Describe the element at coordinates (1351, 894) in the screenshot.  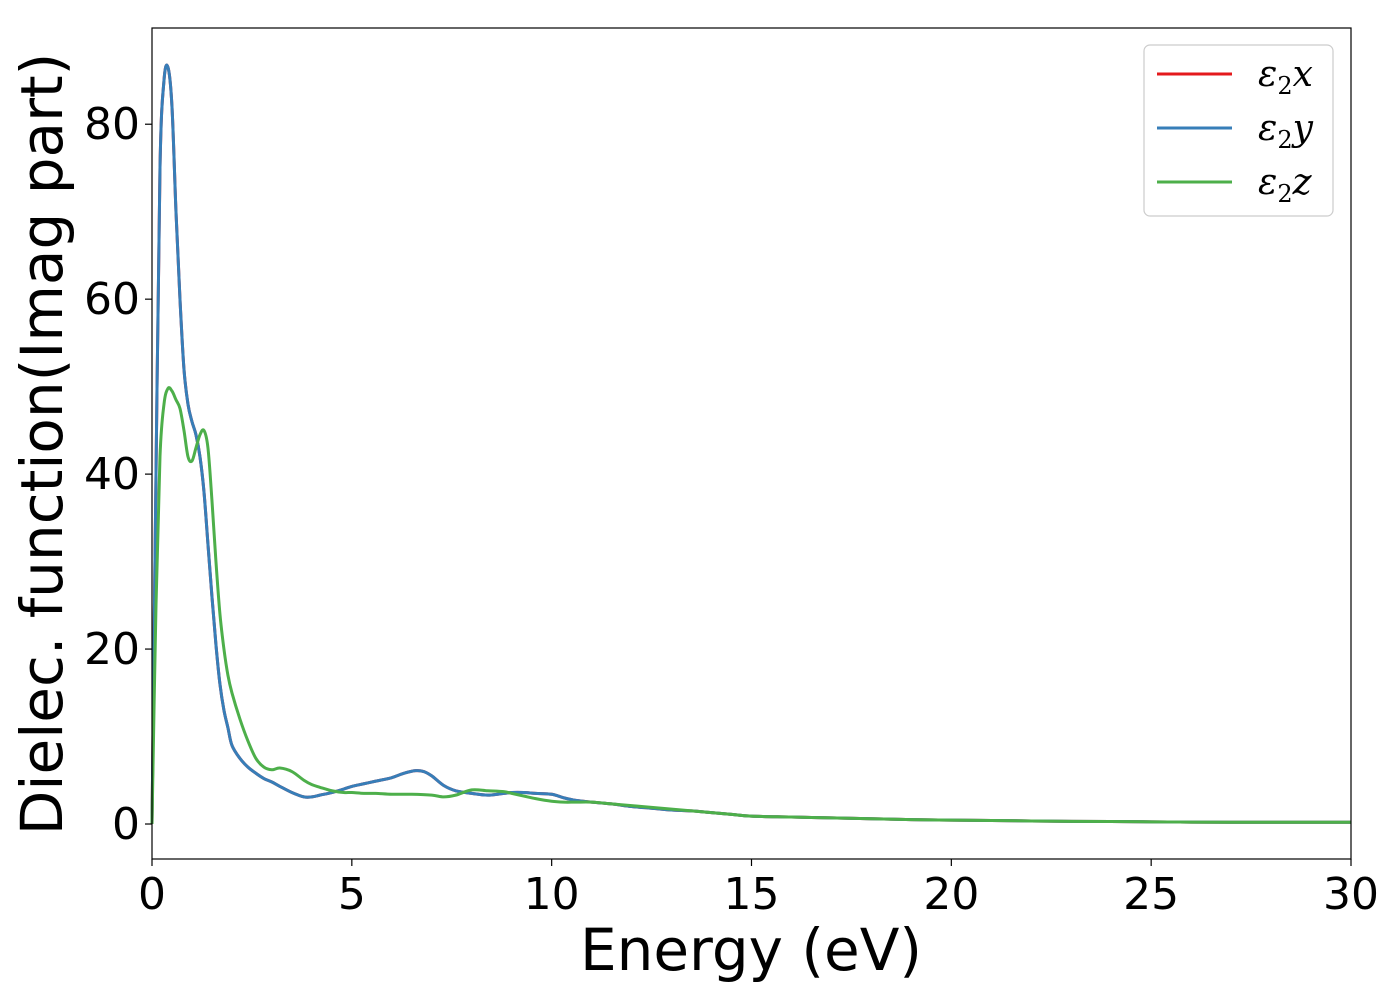
I see `x-tick-label: 30` at that location.